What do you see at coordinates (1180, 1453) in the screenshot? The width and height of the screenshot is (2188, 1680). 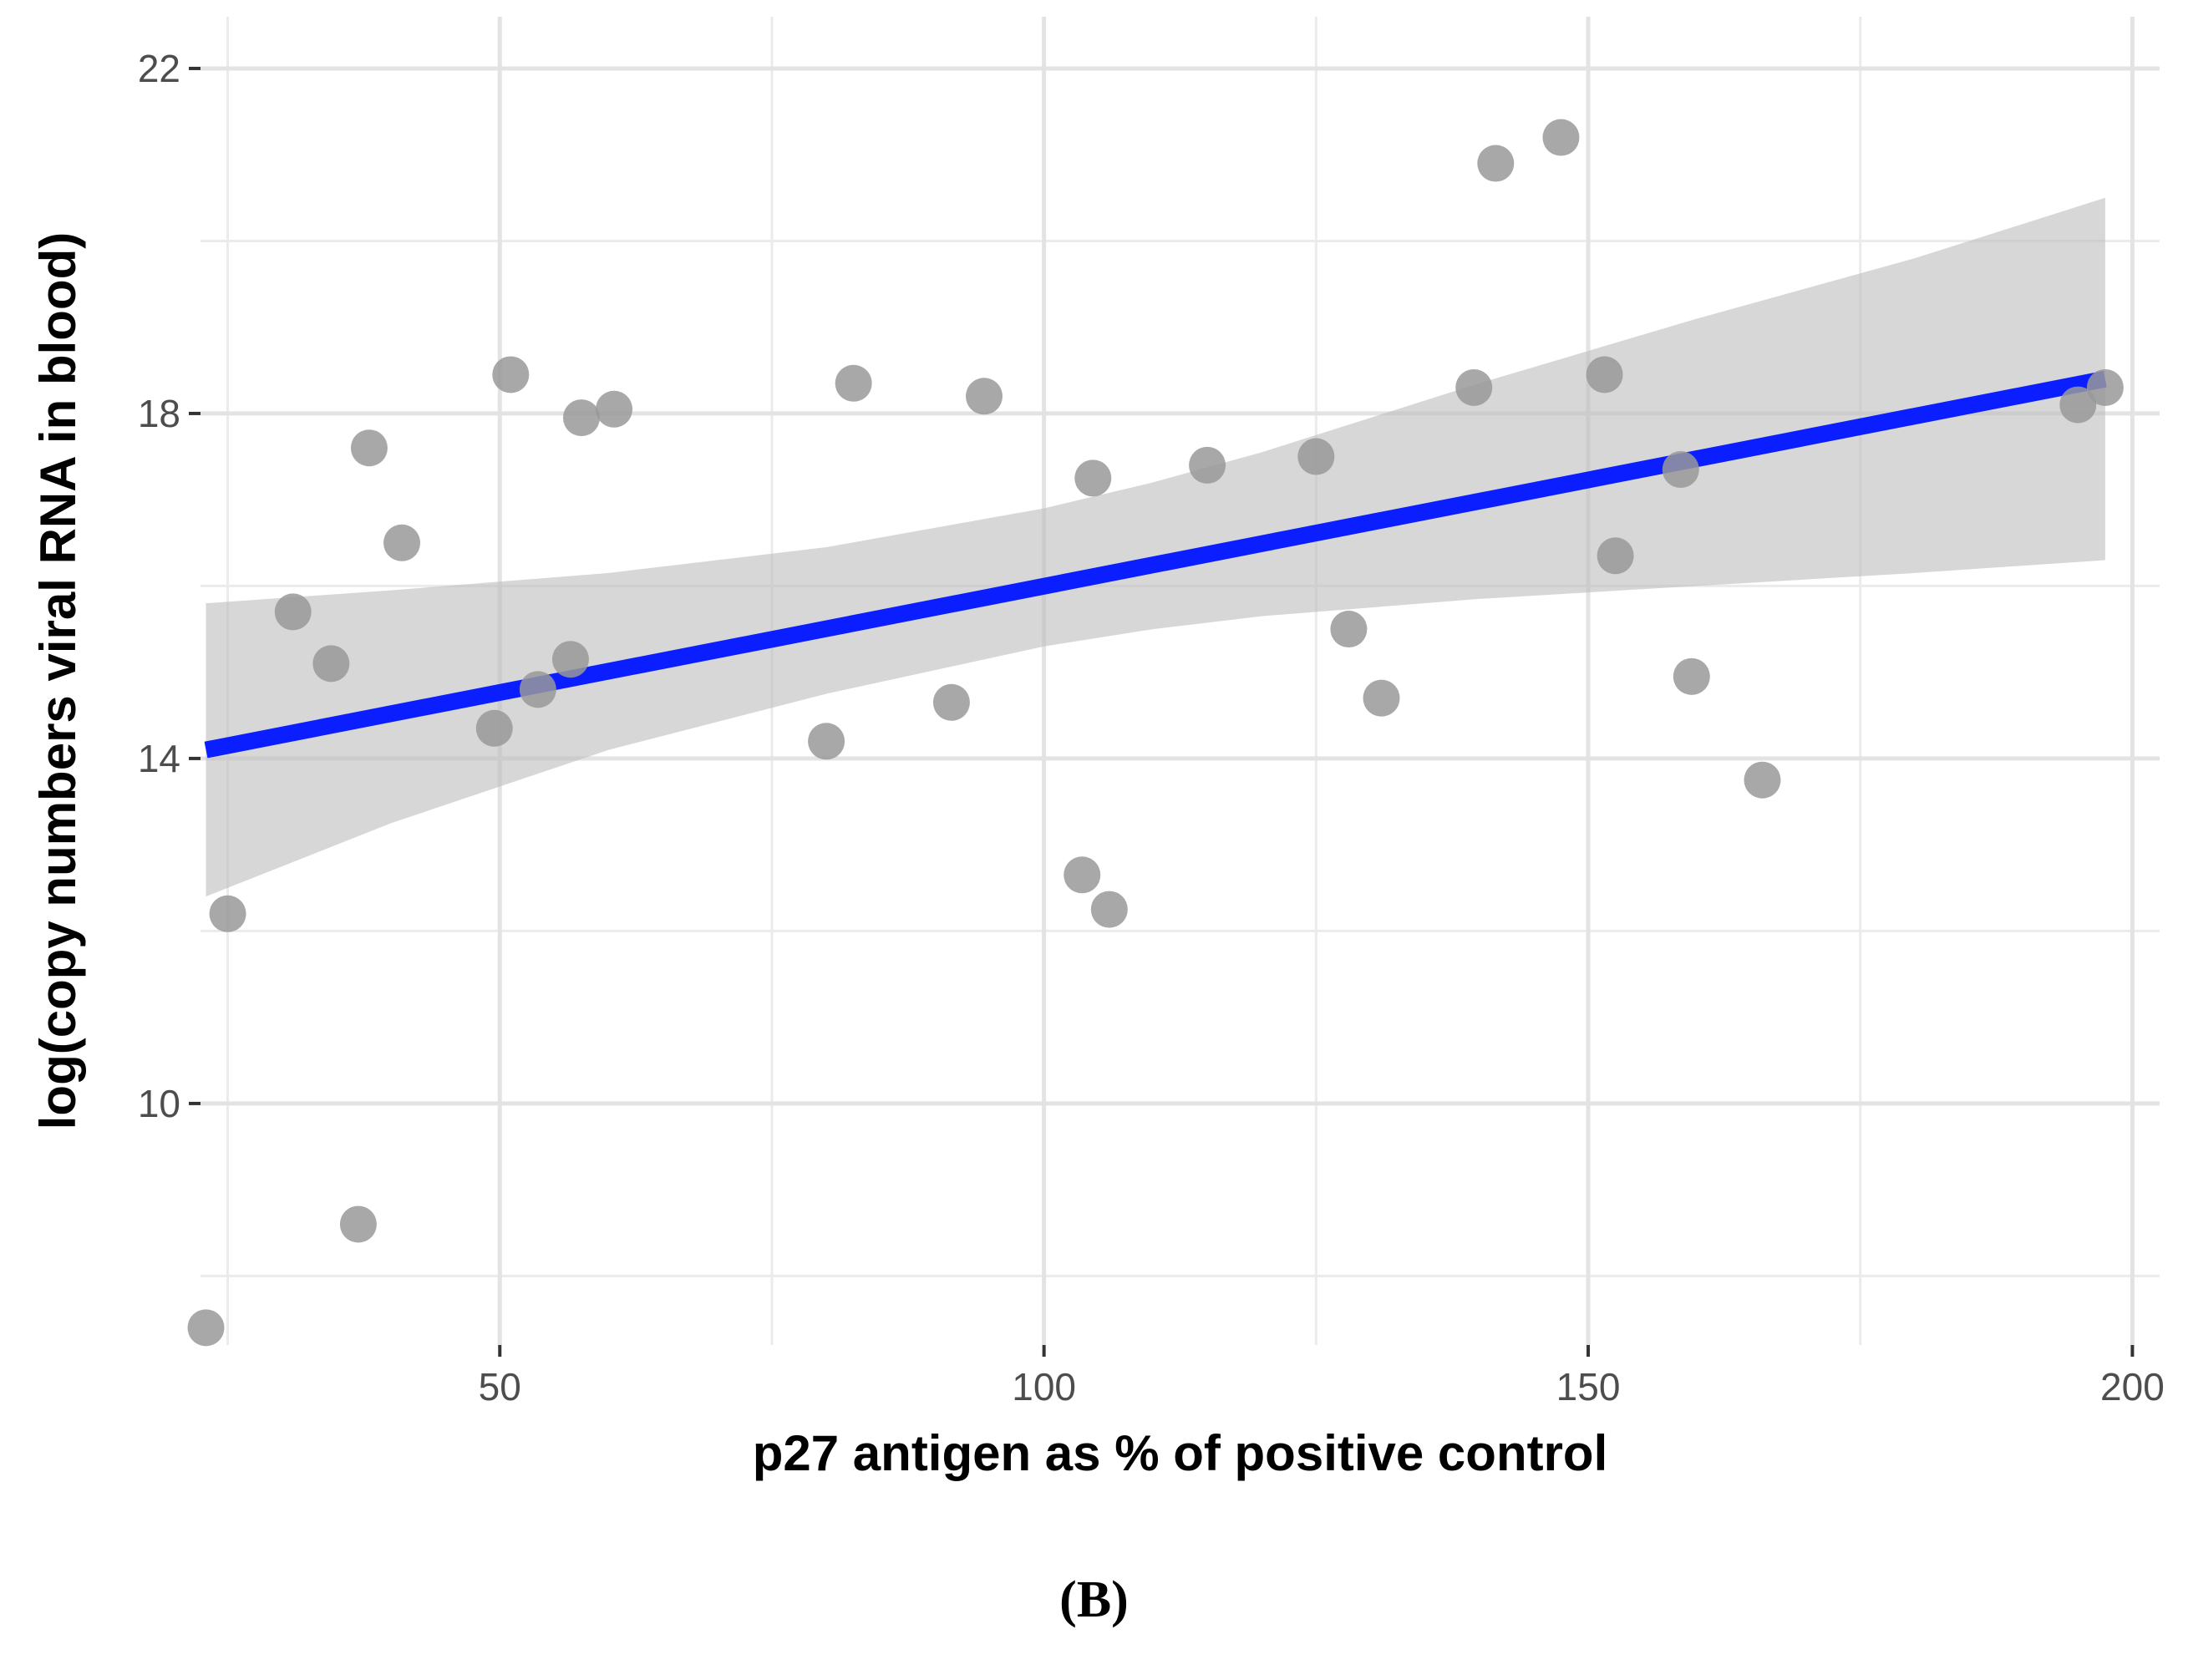 I see `x-axis-title: p27 antigen as % of positive control` at bounding box center [1180, 1453].